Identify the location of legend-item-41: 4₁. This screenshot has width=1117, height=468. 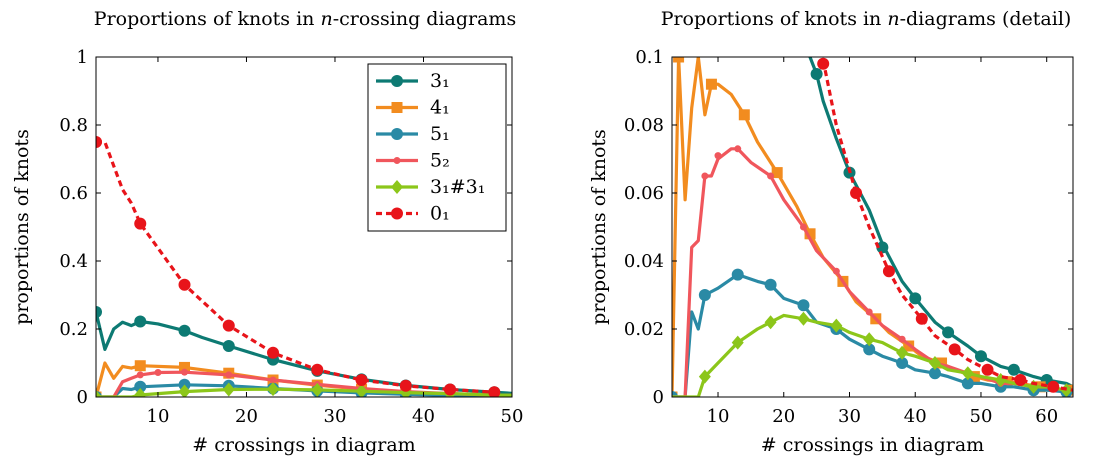
(413, 108).